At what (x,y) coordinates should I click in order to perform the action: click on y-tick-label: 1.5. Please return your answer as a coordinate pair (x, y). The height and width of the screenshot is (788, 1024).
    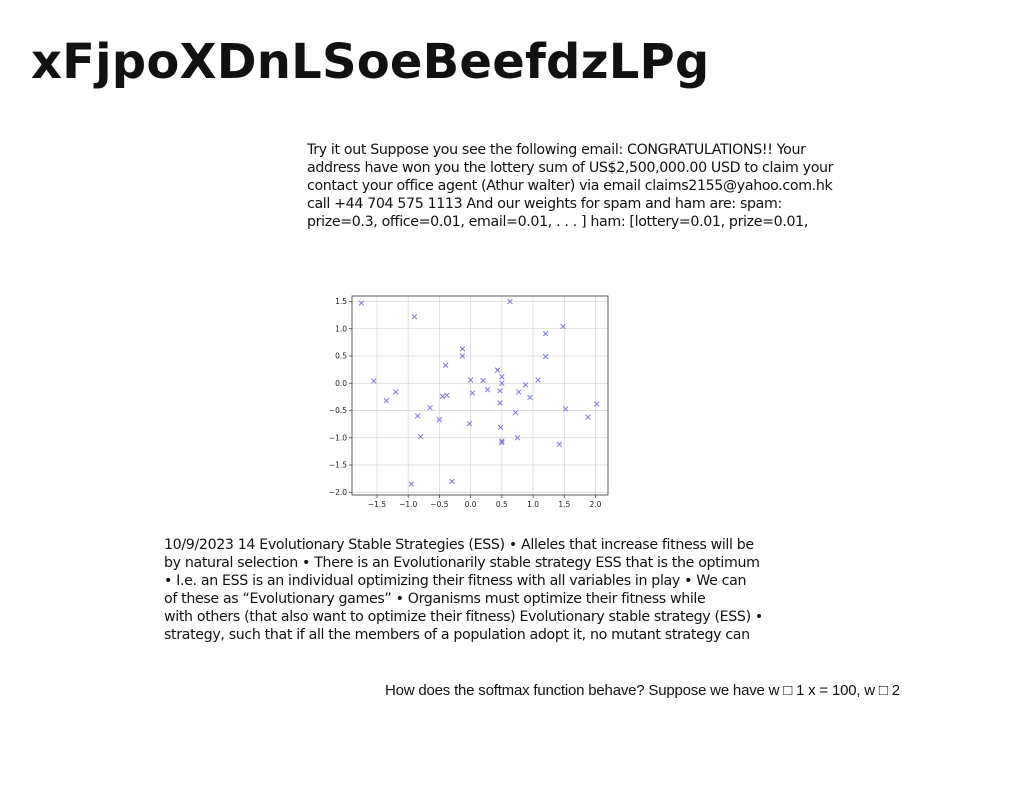
    Looking at the image, I should click on (341, 301).